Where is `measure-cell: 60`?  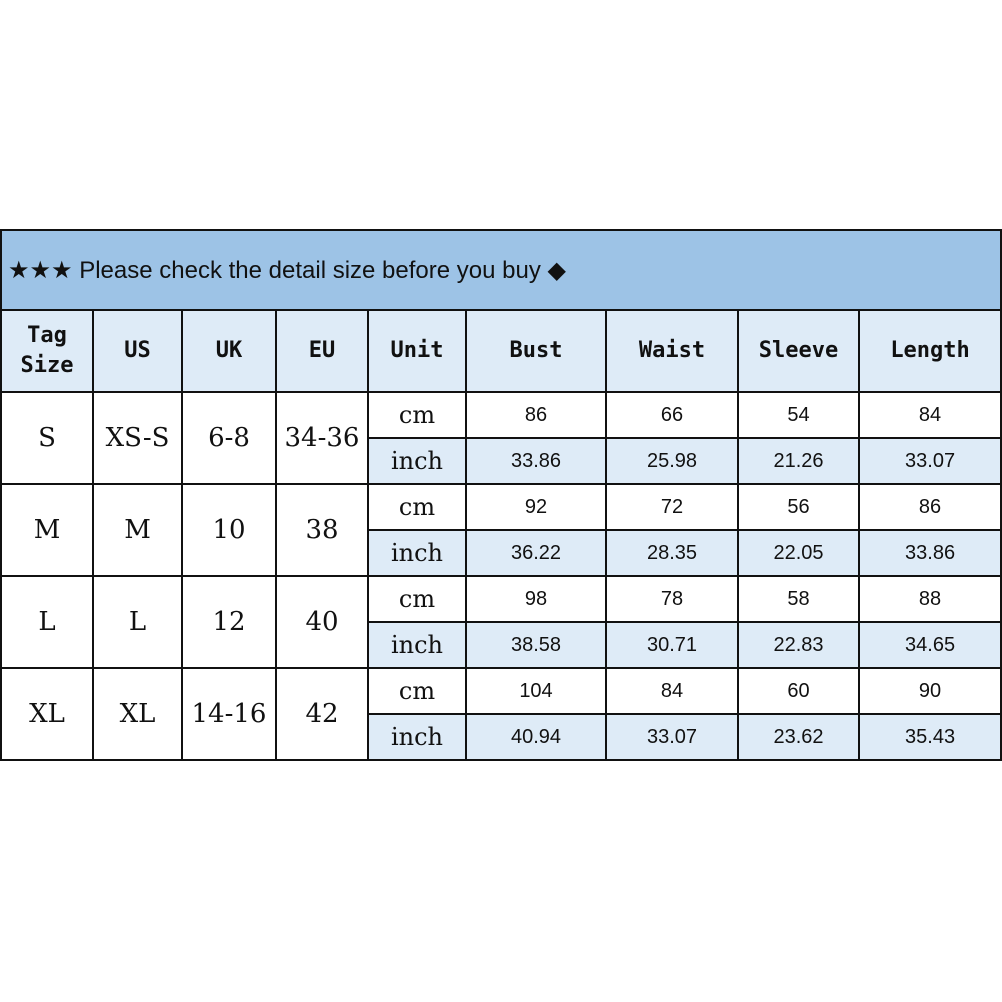
measure-cell: 60 is located at coordinates (798, 691).